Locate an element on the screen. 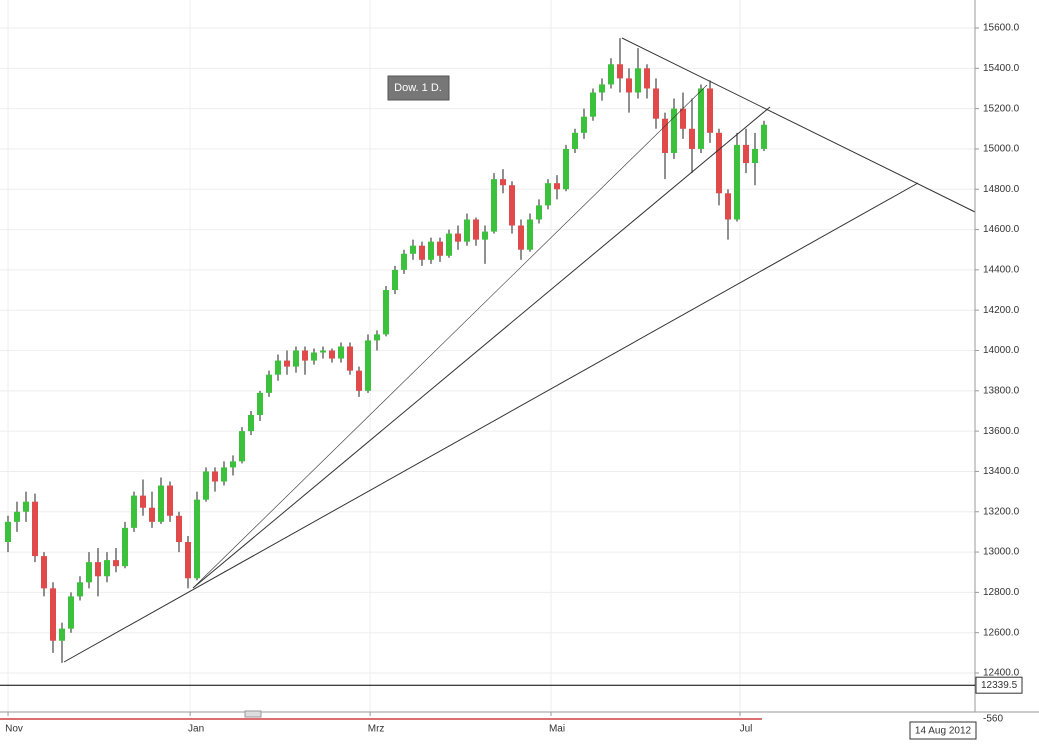 This screenshot has width=1039, height=749. annotation: Dow. 1 D. is located at coordinates (418, 88).